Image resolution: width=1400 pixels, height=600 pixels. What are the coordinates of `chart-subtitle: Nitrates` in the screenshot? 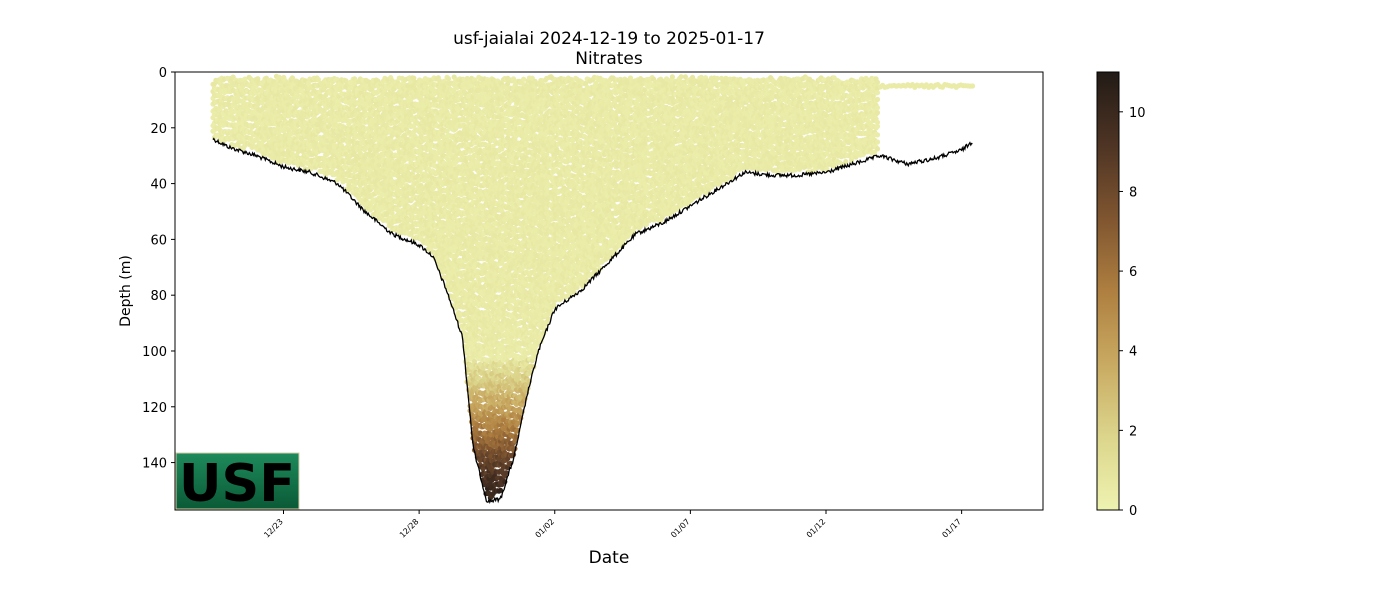 It's located at (609, 59).